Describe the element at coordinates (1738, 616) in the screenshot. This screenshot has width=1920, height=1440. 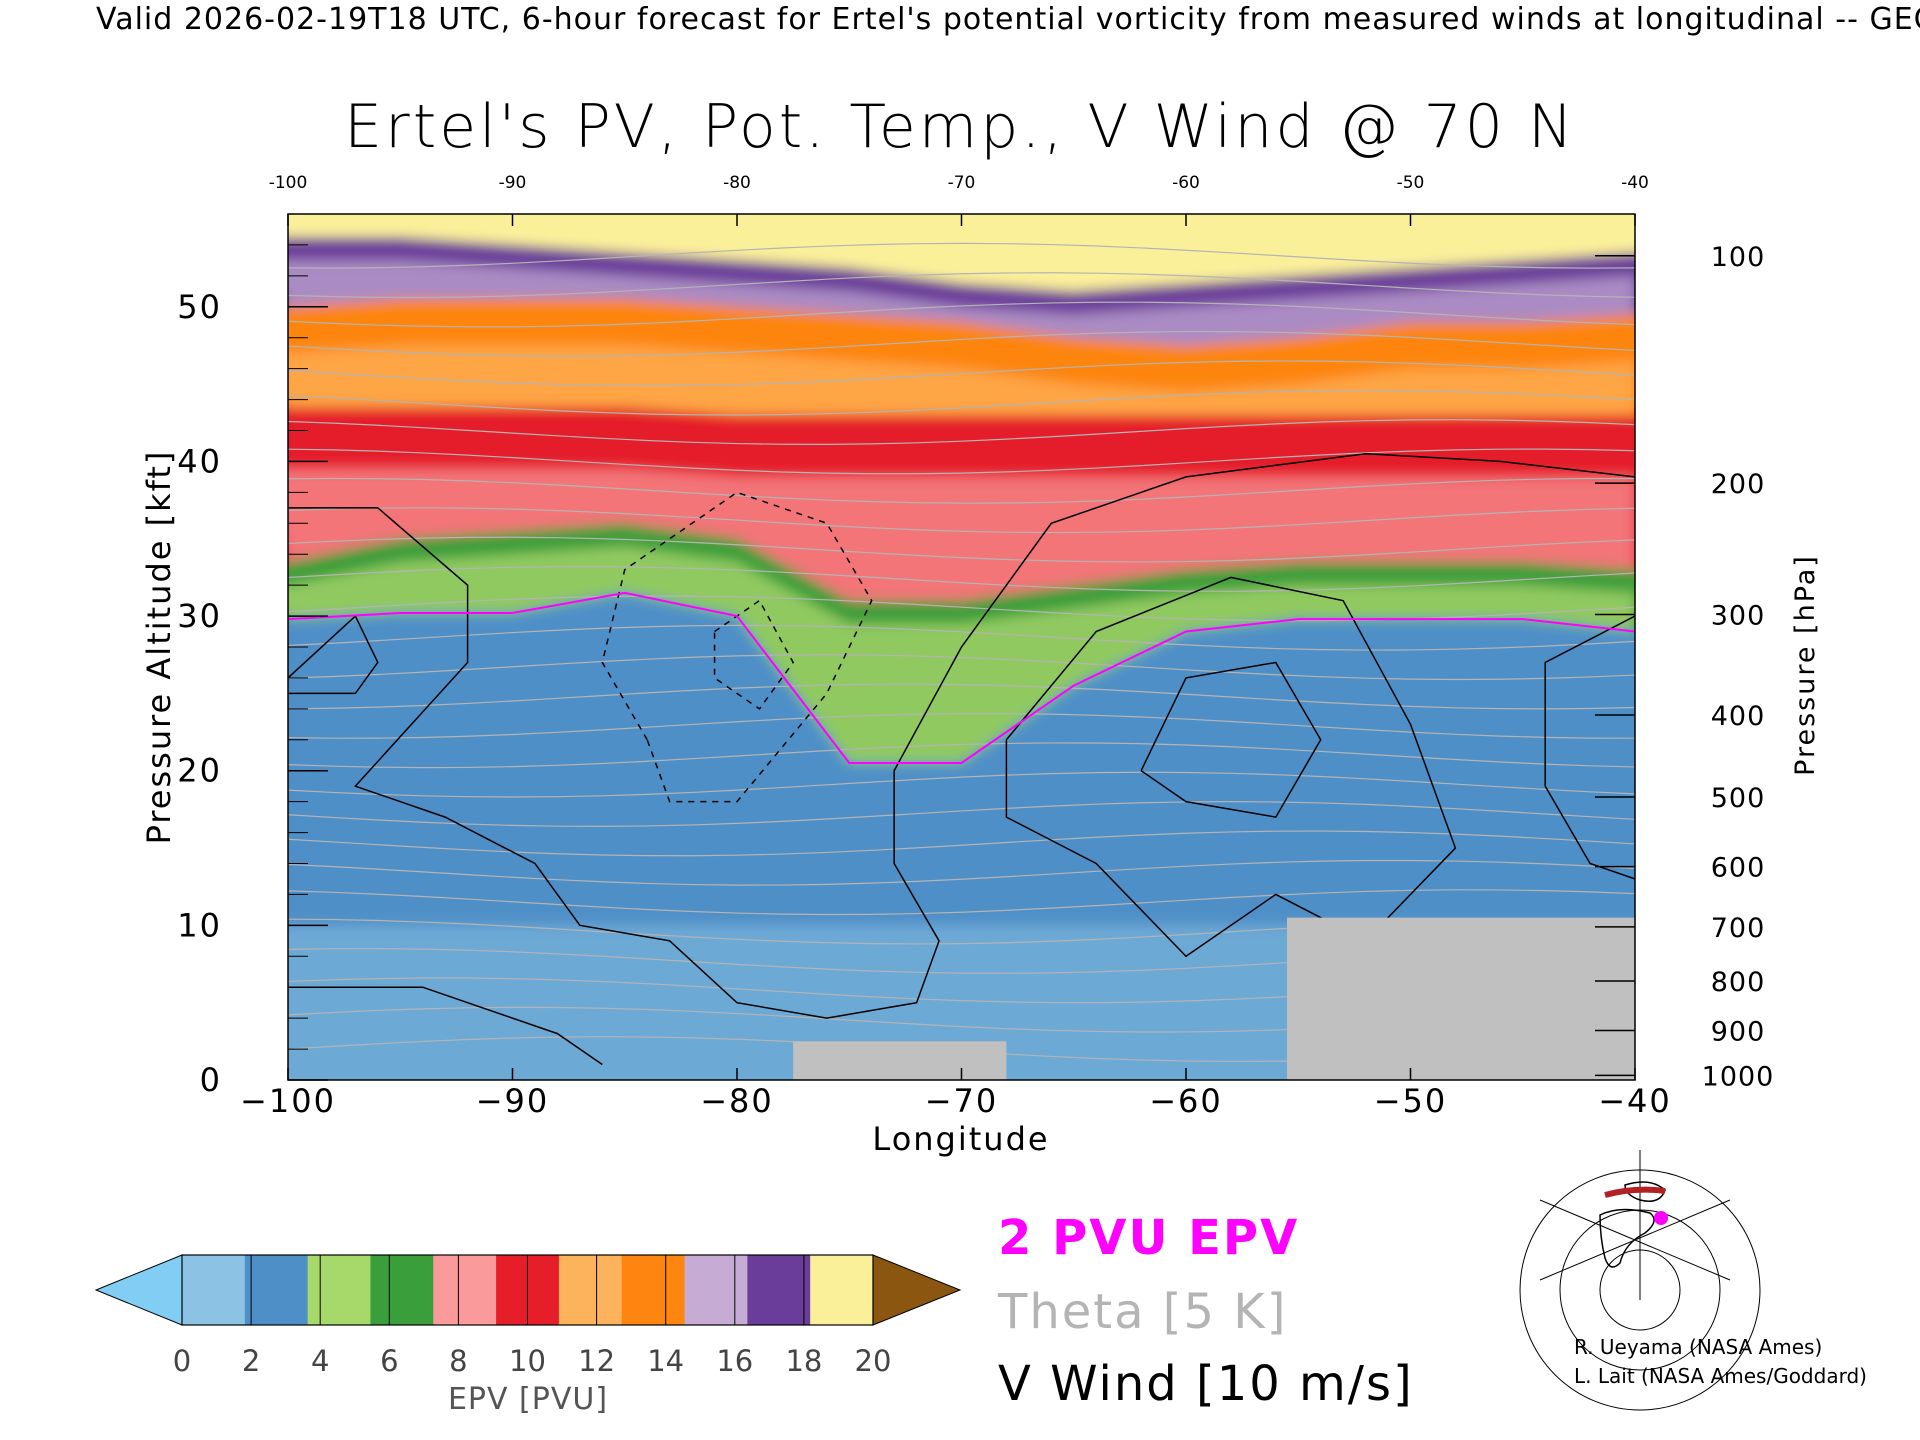
I see `pressure-tick-label: 300` at that location.